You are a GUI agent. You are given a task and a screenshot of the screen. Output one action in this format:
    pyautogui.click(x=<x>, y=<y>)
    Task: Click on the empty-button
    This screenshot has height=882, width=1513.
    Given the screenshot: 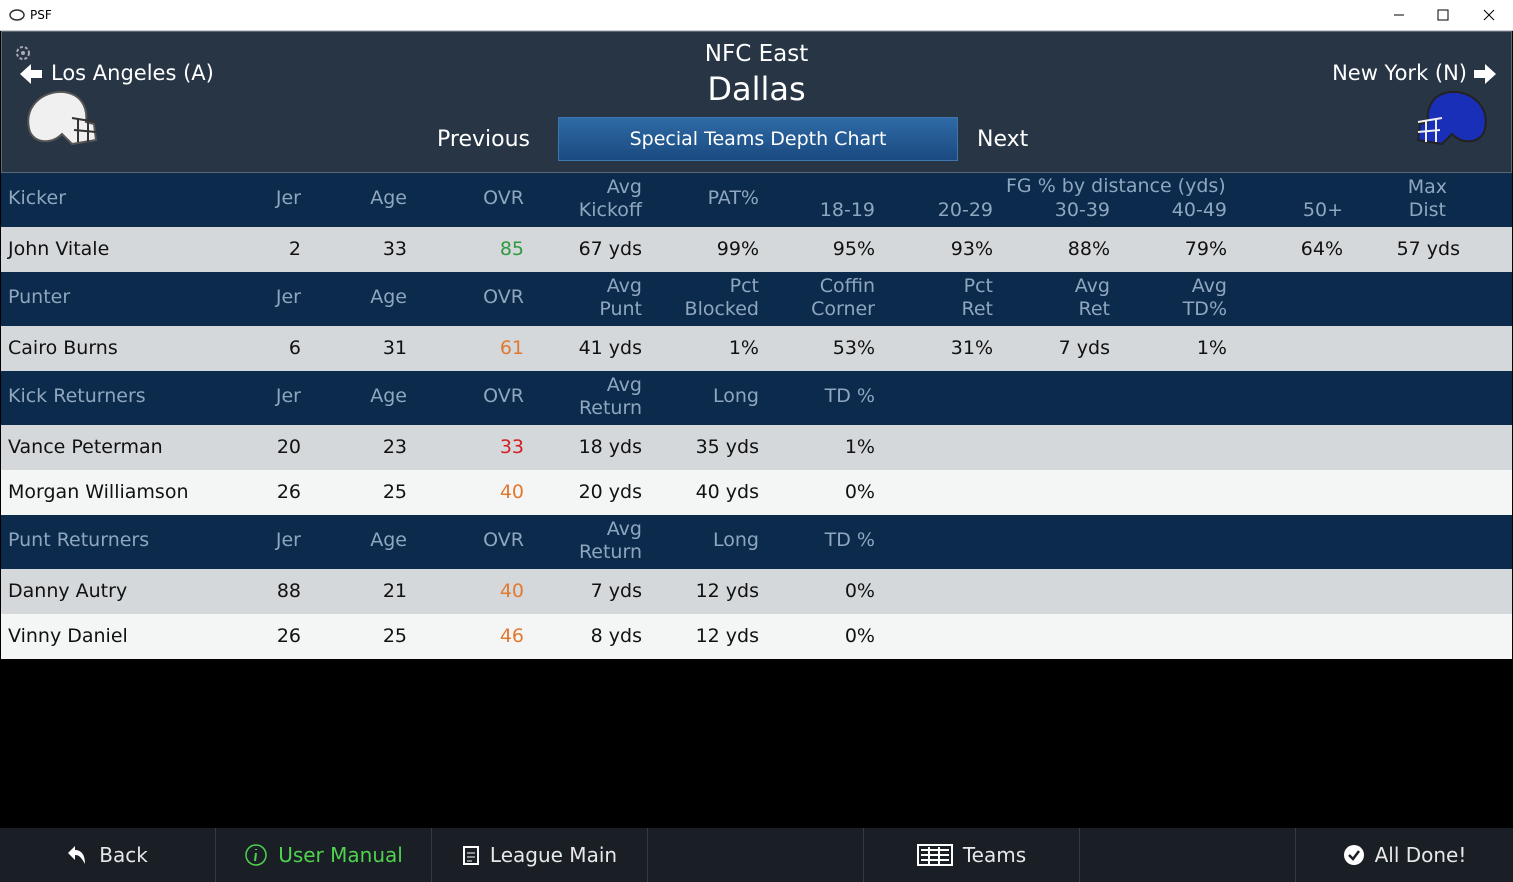 What is the action you would take?
    pyautogui.click(x=1188, y=855)
    